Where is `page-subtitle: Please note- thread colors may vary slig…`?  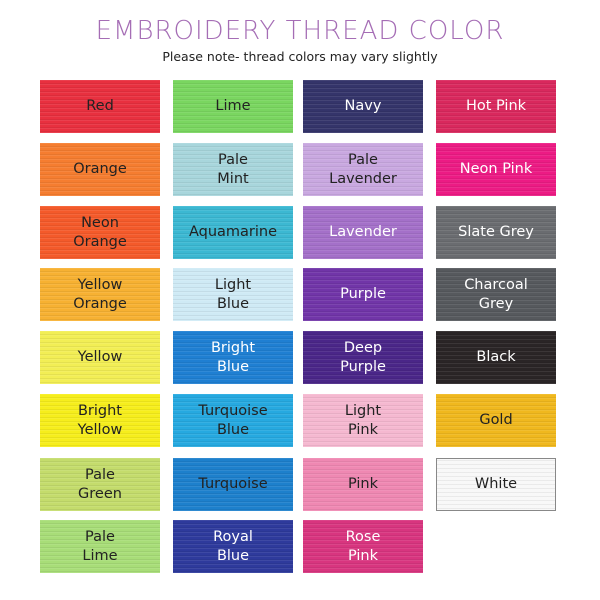 page-subtitle: Please note- thread colors may vary slig… is located at coordinates (300, 56).